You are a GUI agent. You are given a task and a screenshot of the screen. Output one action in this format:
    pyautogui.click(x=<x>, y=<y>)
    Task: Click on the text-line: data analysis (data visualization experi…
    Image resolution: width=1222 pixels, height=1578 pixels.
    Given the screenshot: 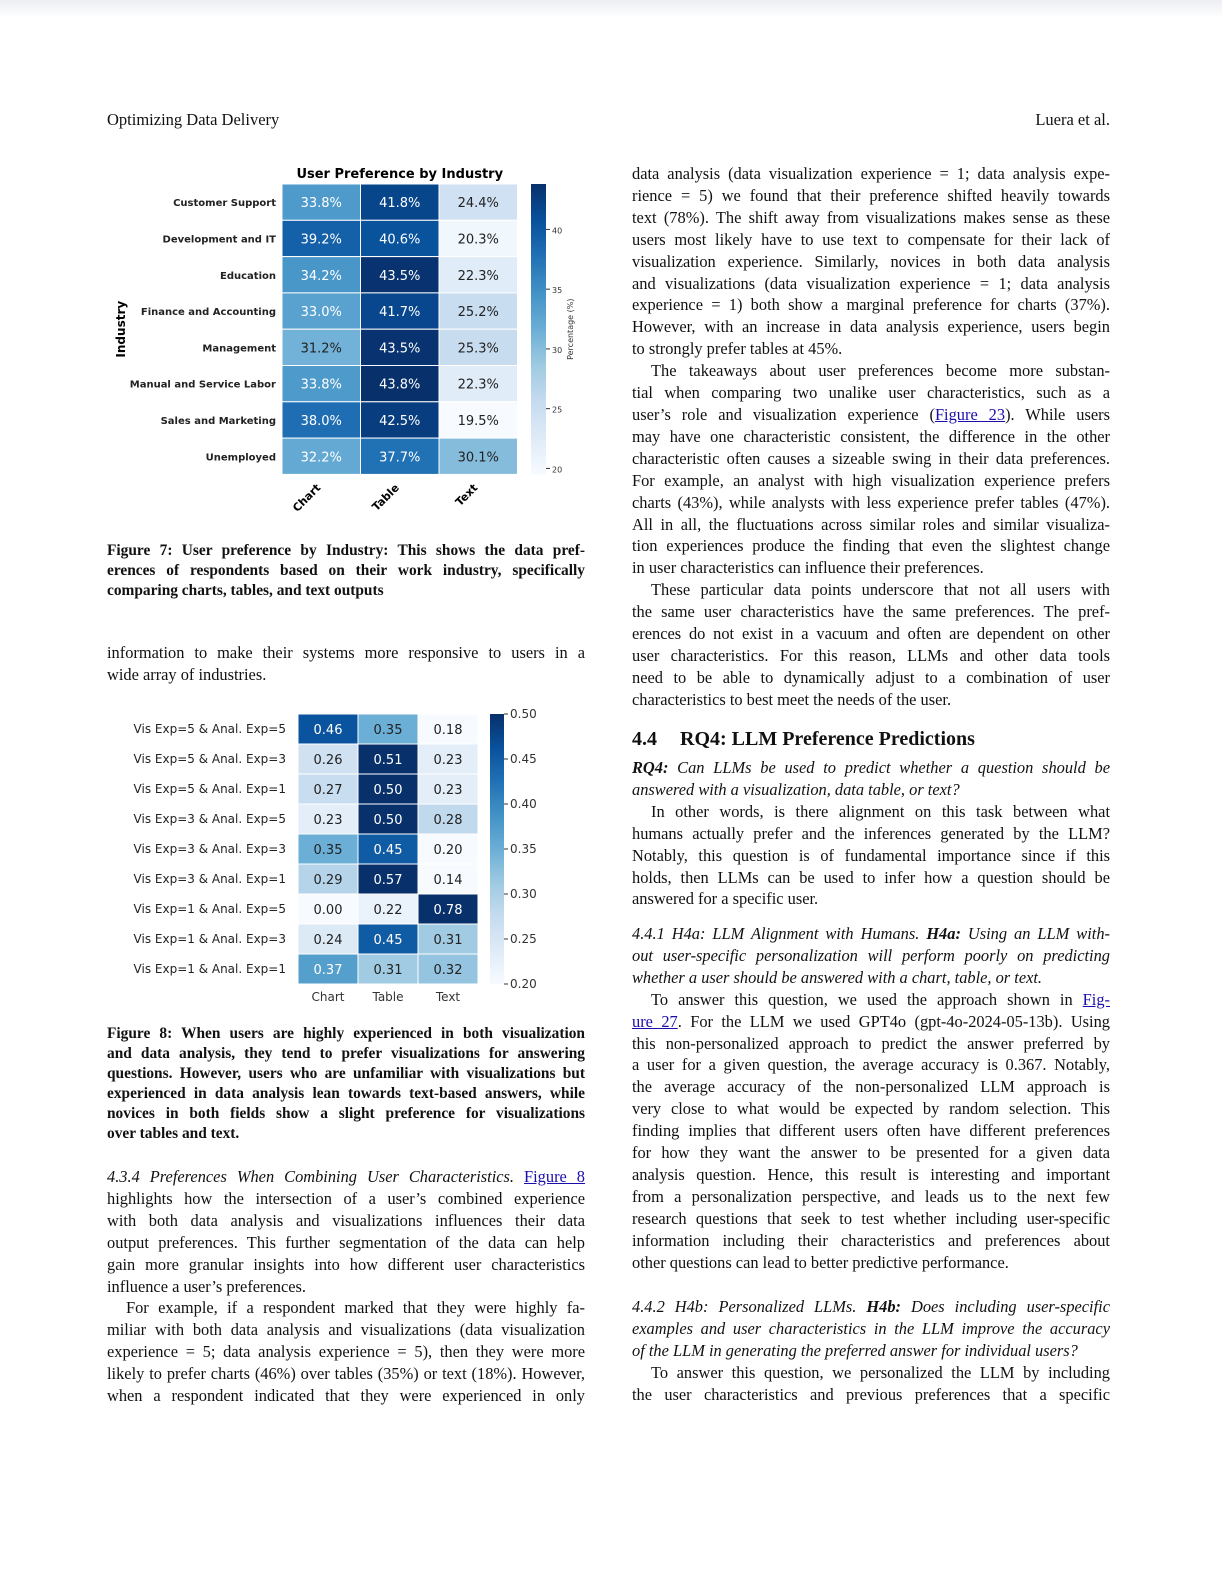 What is the action you would take?
    pyautogui.click(x=871, y=174)
    